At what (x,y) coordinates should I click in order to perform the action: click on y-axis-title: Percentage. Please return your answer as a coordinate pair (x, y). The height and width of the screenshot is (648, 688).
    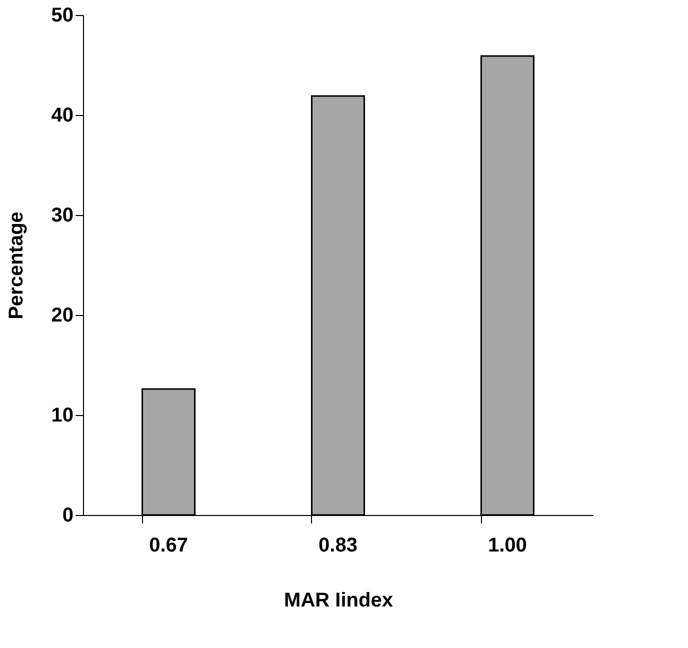
    Looking at the image, I should click on (16, 266).